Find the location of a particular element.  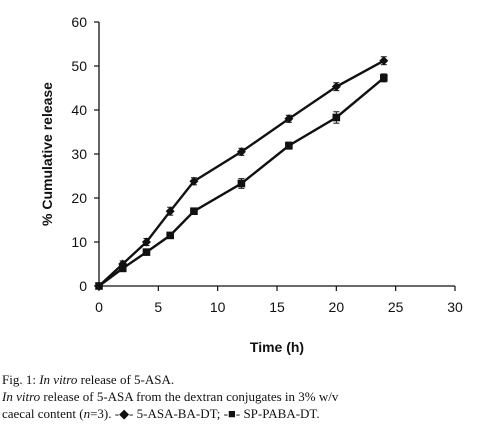

legend-diamond-icon: -◆- is located at coordinates (124, 413).